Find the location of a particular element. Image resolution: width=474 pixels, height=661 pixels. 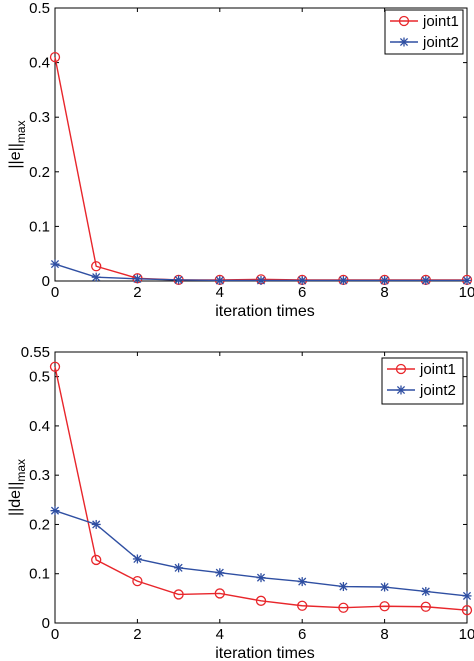

x-tick-label: 2 is located at coordinates (137, 292).